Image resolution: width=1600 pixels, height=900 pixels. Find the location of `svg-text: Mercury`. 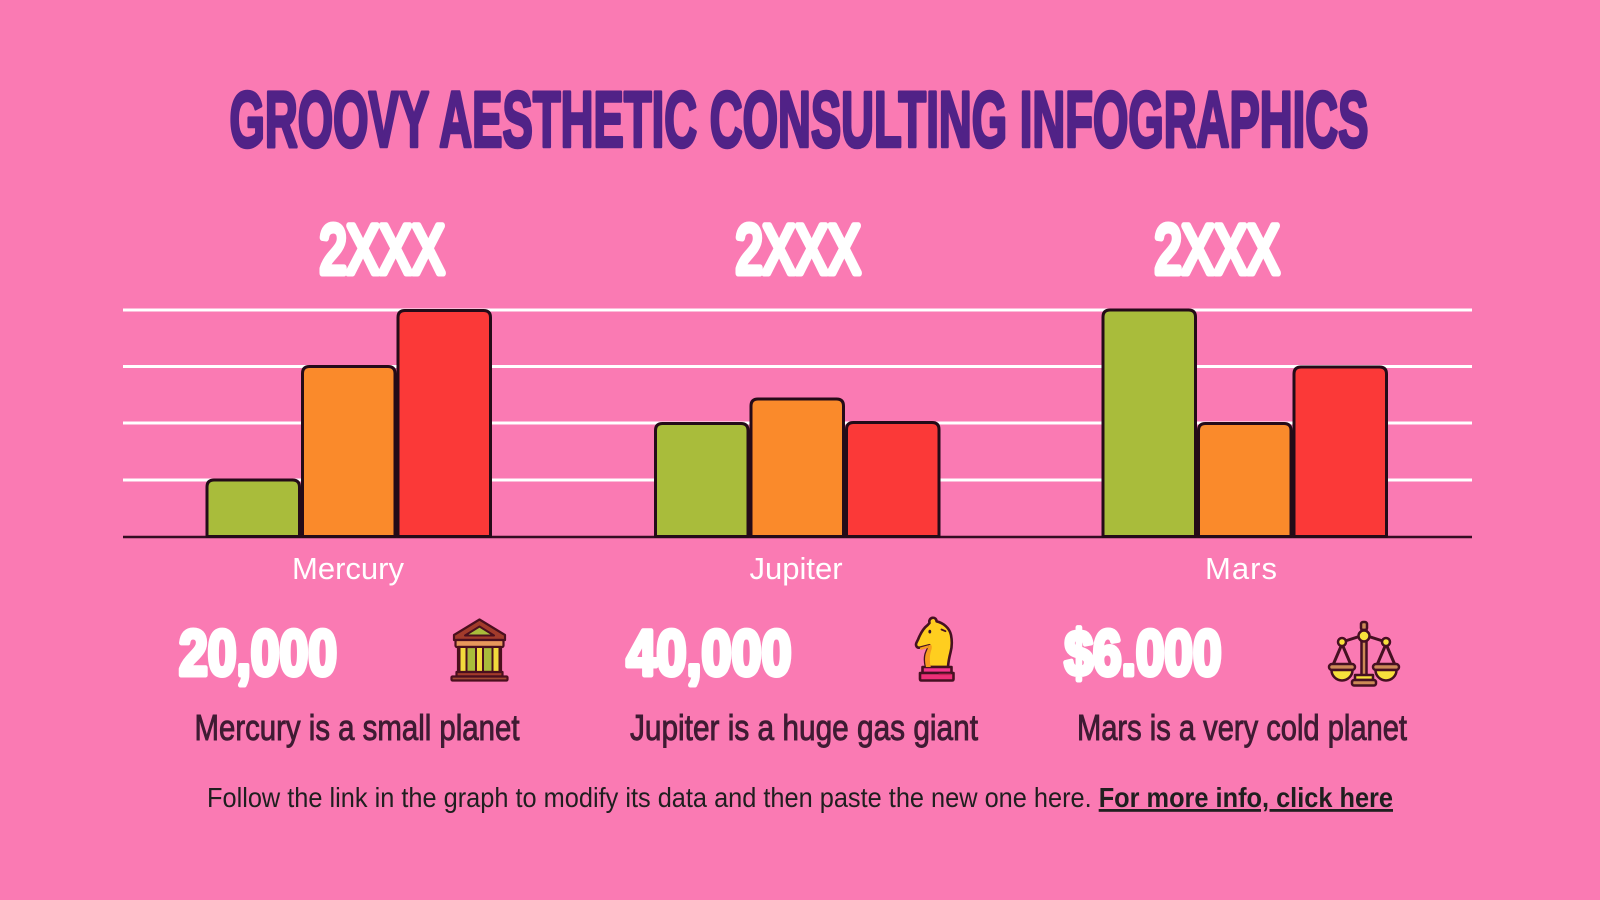

svg-text: Mercury is located at coordinates (348, 568).